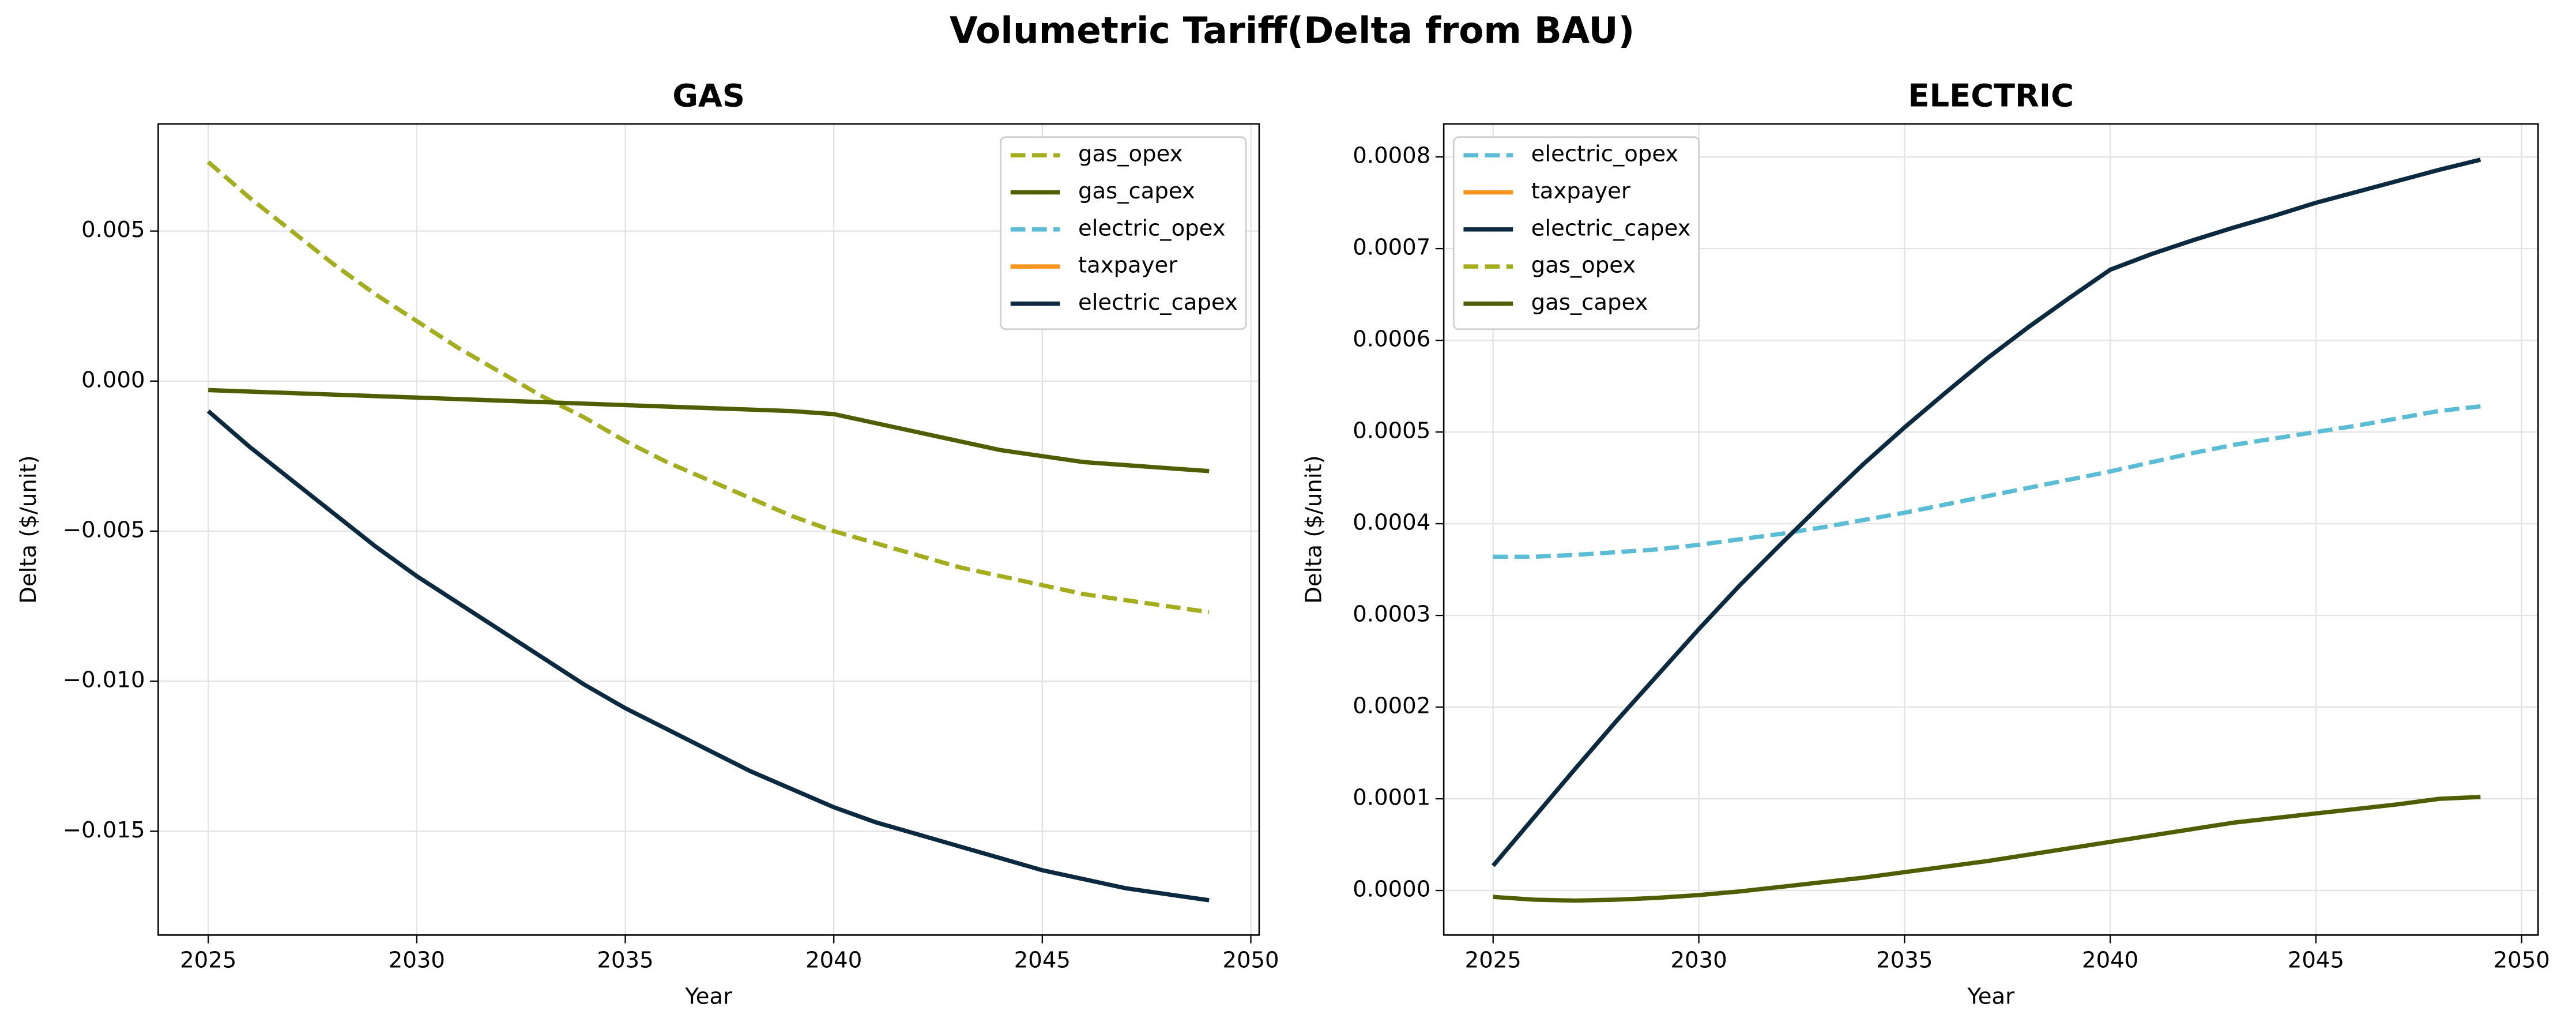  Describe the element at coordinates (104, 830) in the screenshot. I see `y-tick-label: −0.015` at that location.